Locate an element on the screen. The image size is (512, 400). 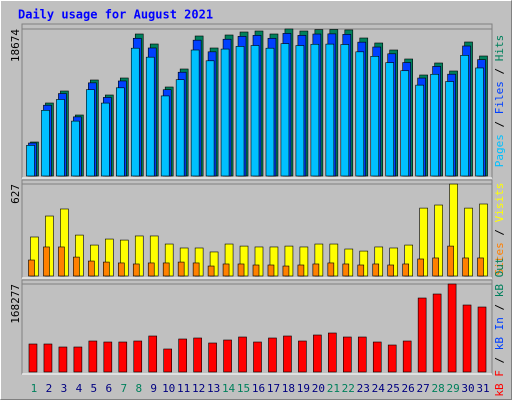
x-tick-label: 12 is located at coordinates (198, 388).